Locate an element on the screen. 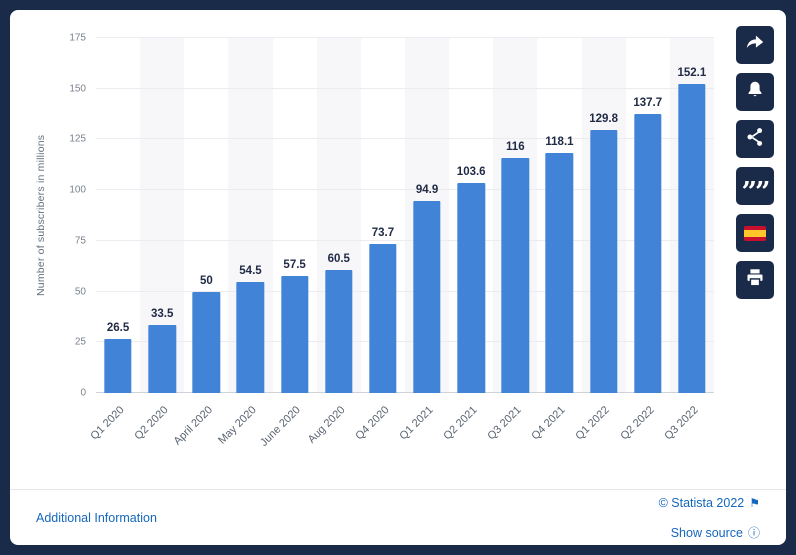 The height and width of the screenshot is (555, 796). language-button is located at coordinates (755, 233).